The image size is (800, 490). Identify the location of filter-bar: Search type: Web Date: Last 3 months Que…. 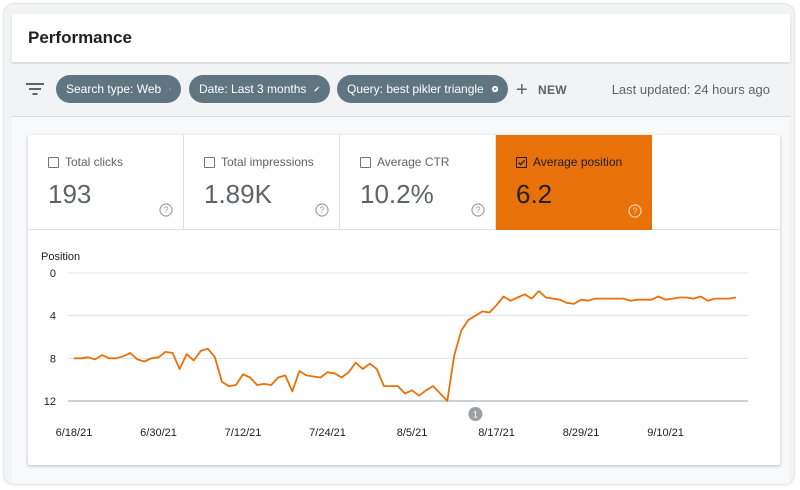
(401, 90).